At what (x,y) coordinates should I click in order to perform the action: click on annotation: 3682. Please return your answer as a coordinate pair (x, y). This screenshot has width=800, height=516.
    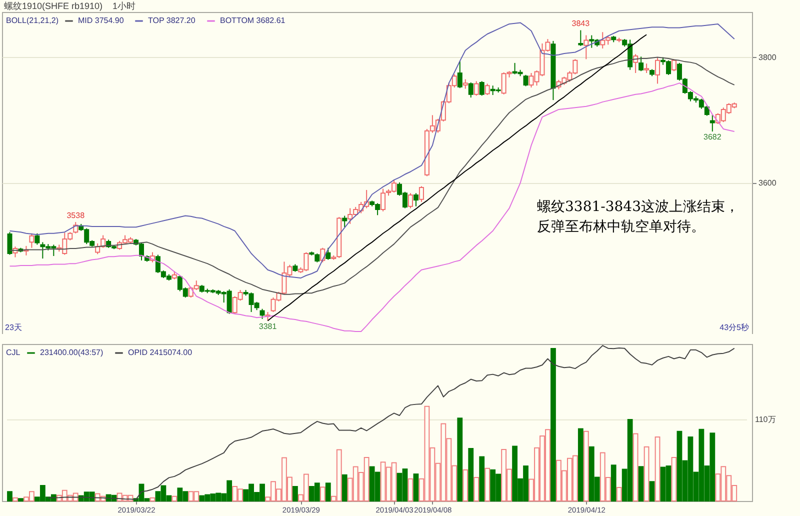
    Looking at the image, I should click on (713, 137).